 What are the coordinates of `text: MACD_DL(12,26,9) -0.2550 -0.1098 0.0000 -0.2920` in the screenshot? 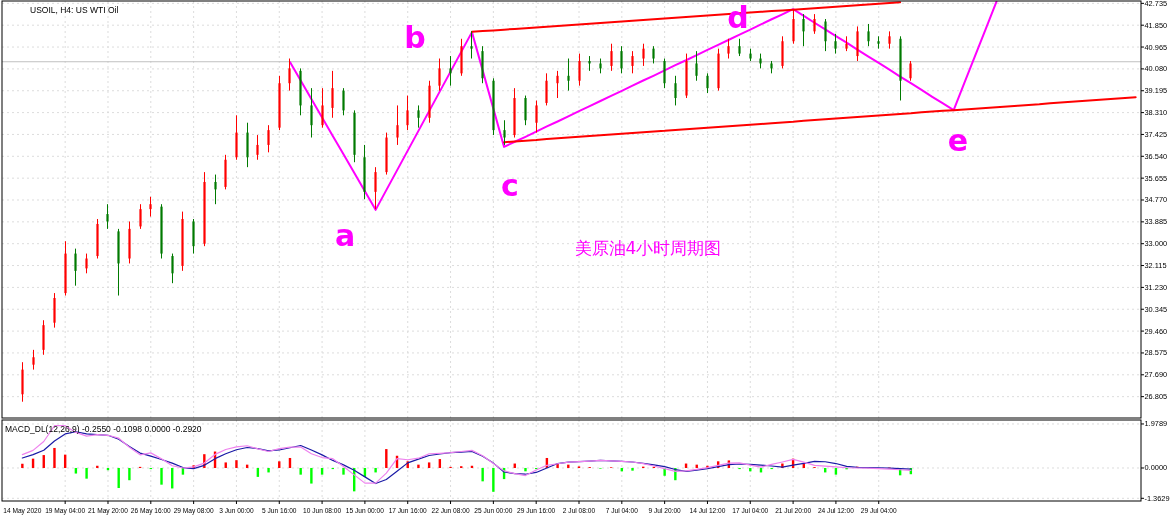 It's located at (103, 429).